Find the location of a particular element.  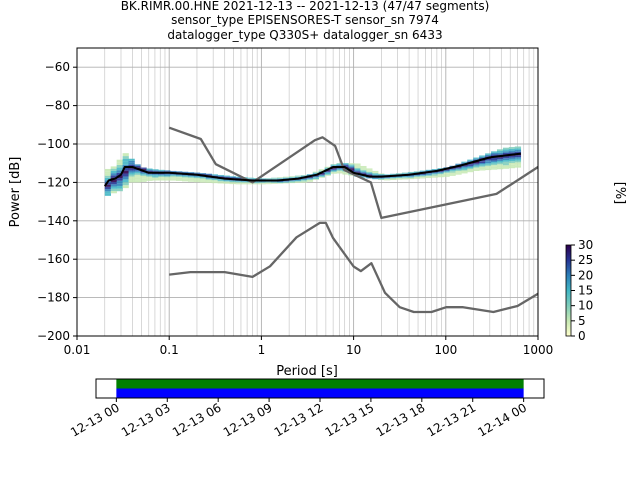

y-tick-label: −80 is located at coordinates (57, 106).